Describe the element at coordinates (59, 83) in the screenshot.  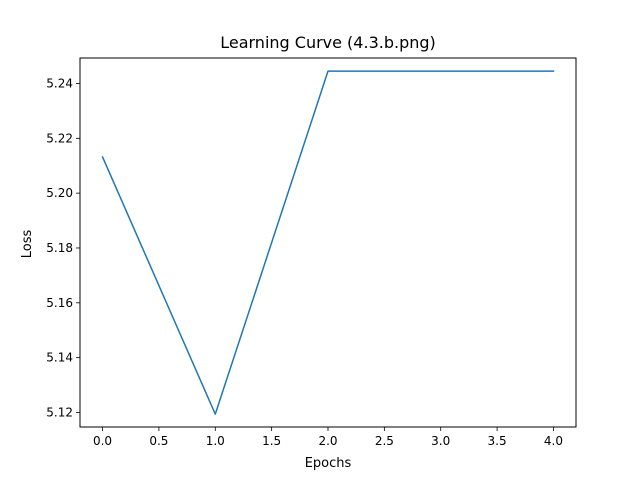
I see `y-tick-label: 5.24` at that location.